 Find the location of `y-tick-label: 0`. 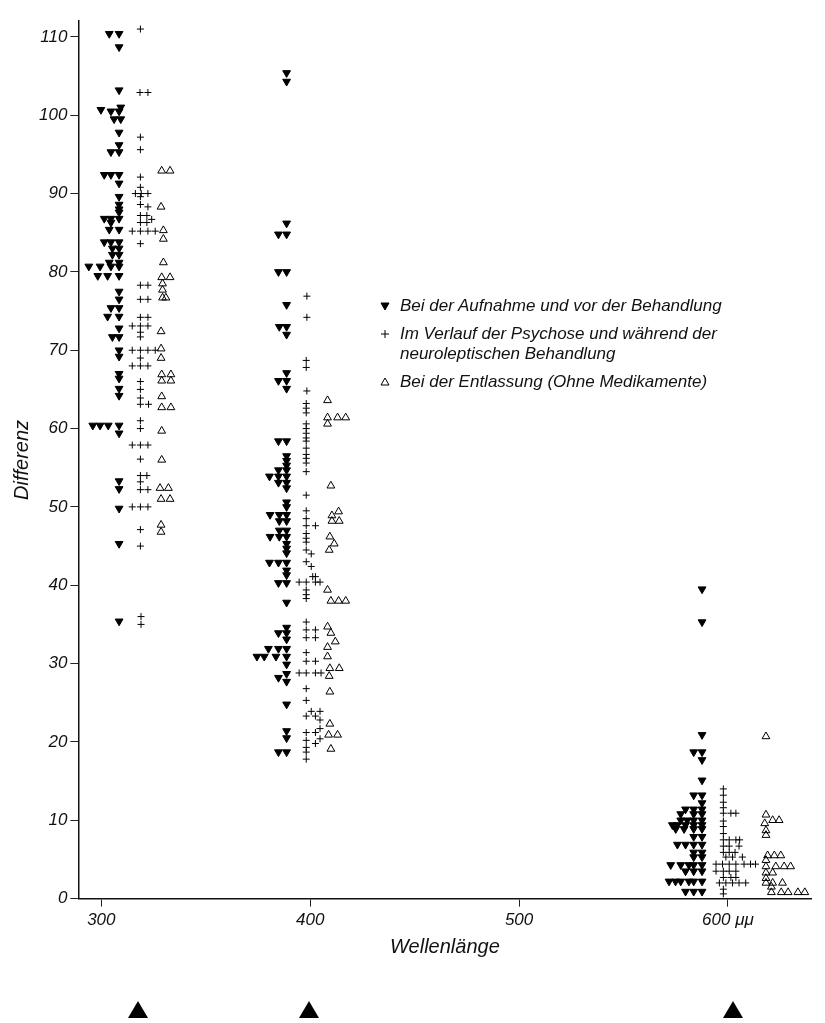

y-tick-label: 0 is located at coordinates (62, 898).